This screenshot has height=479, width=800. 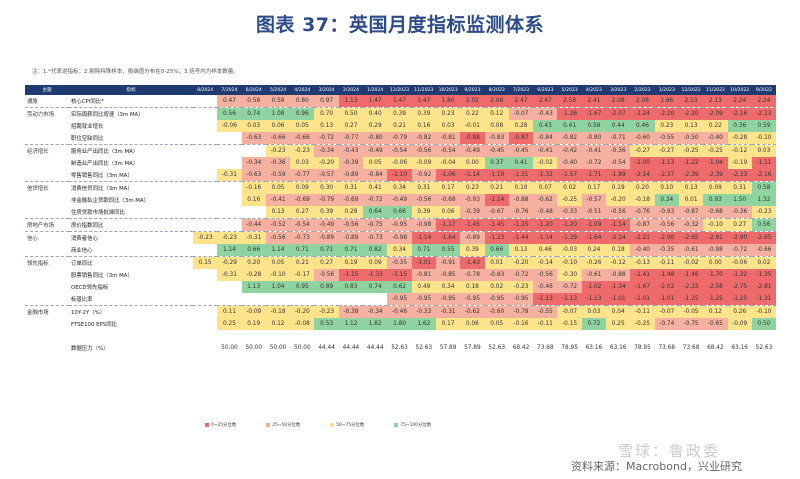 What do you see at coordinates (253, 262) in the screenshot?
I see `value-cell: 0.20` at bounding box center [253, 262].